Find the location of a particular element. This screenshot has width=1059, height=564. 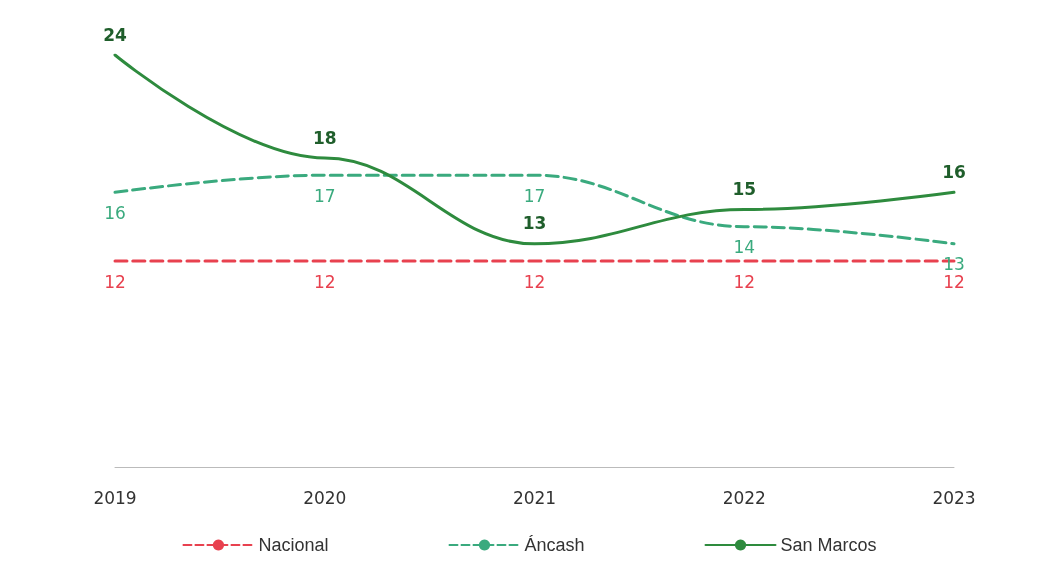

legend-label: Nacional is located at coordinates (293, 545).